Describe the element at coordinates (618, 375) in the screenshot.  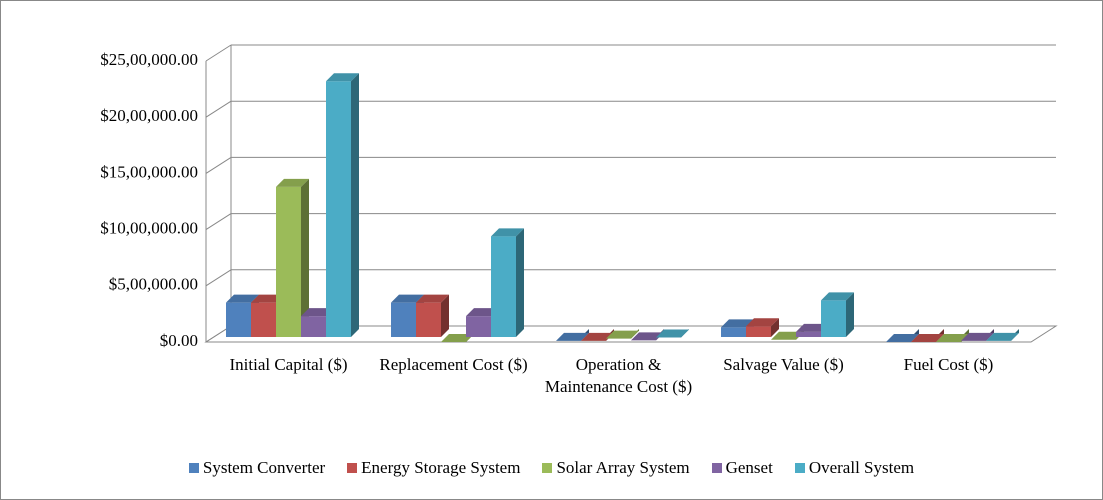
I see `x-tick-label: Operation & Maintenance Cost ($)` at that location.